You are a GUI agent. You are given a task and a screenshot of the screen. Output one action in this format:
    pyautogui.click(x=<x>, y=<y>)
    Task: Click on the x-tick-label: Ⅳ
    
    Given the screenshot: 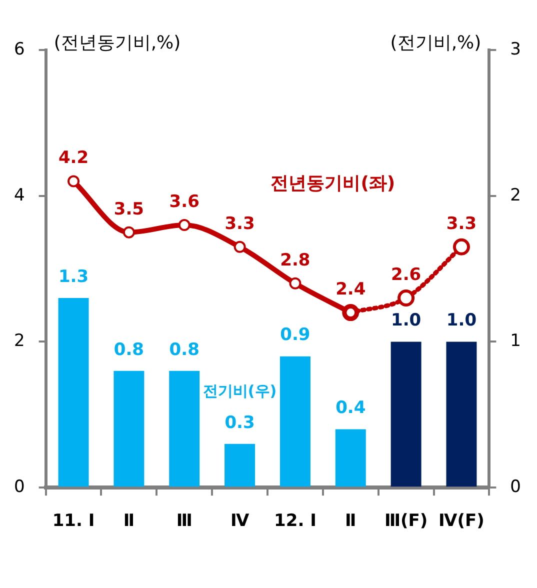 What is the action you would take?
    pyautogui.click(x=240, y=521)
    